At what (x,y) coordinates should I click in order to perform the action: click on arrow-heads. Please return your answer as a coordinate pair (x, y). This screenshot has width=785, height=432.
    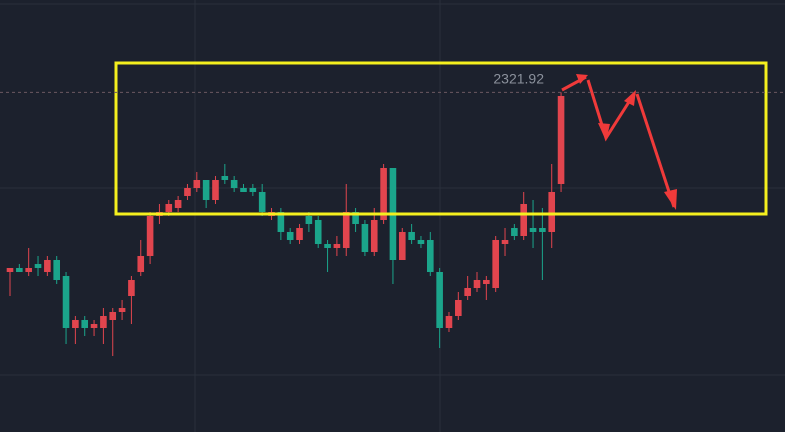
    Looking at the image, I should click on (626, 142).